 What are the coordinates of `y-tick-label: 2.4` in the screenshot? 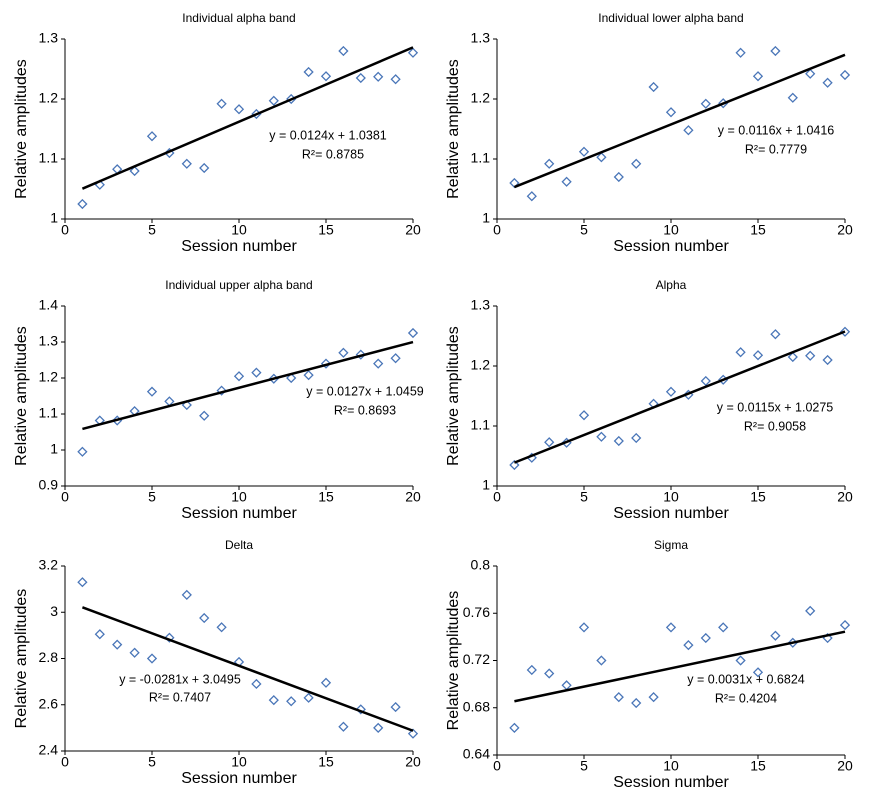 It's located at (49, 750).